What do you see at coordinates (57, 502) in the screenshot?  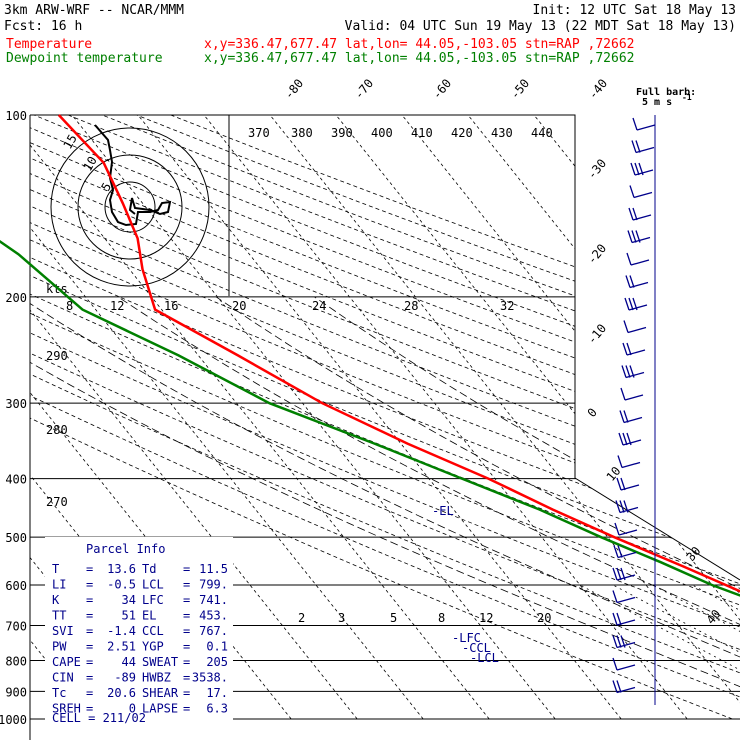 I see `theta-label: 270` at bounding box center [57, 502].